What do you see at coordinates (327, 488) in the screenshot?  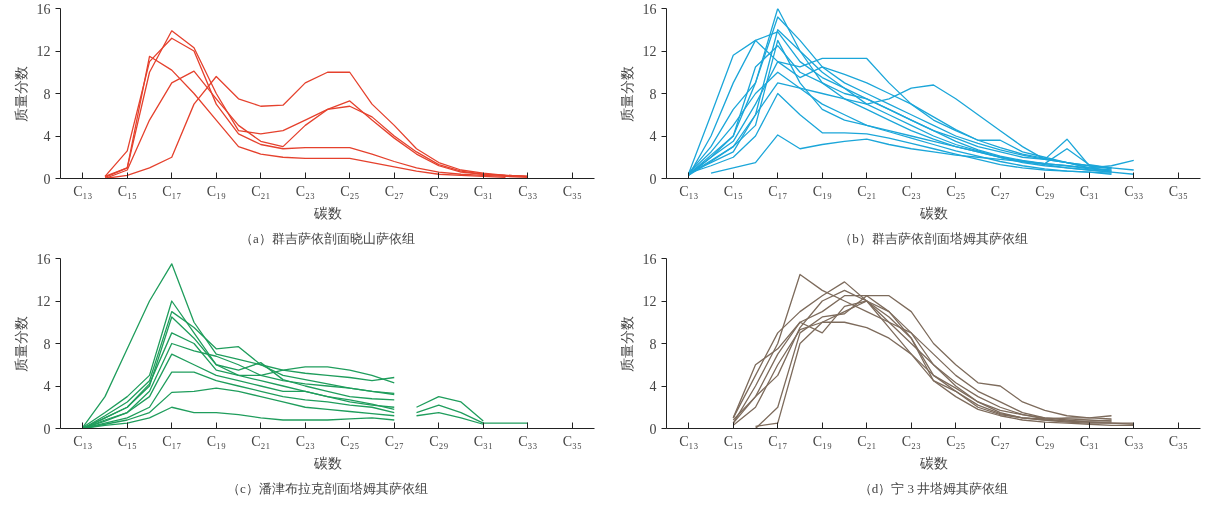 I see `text: （c）潘津布拉克剖面塔姆其萨依组` at bounding box center [327, 488].